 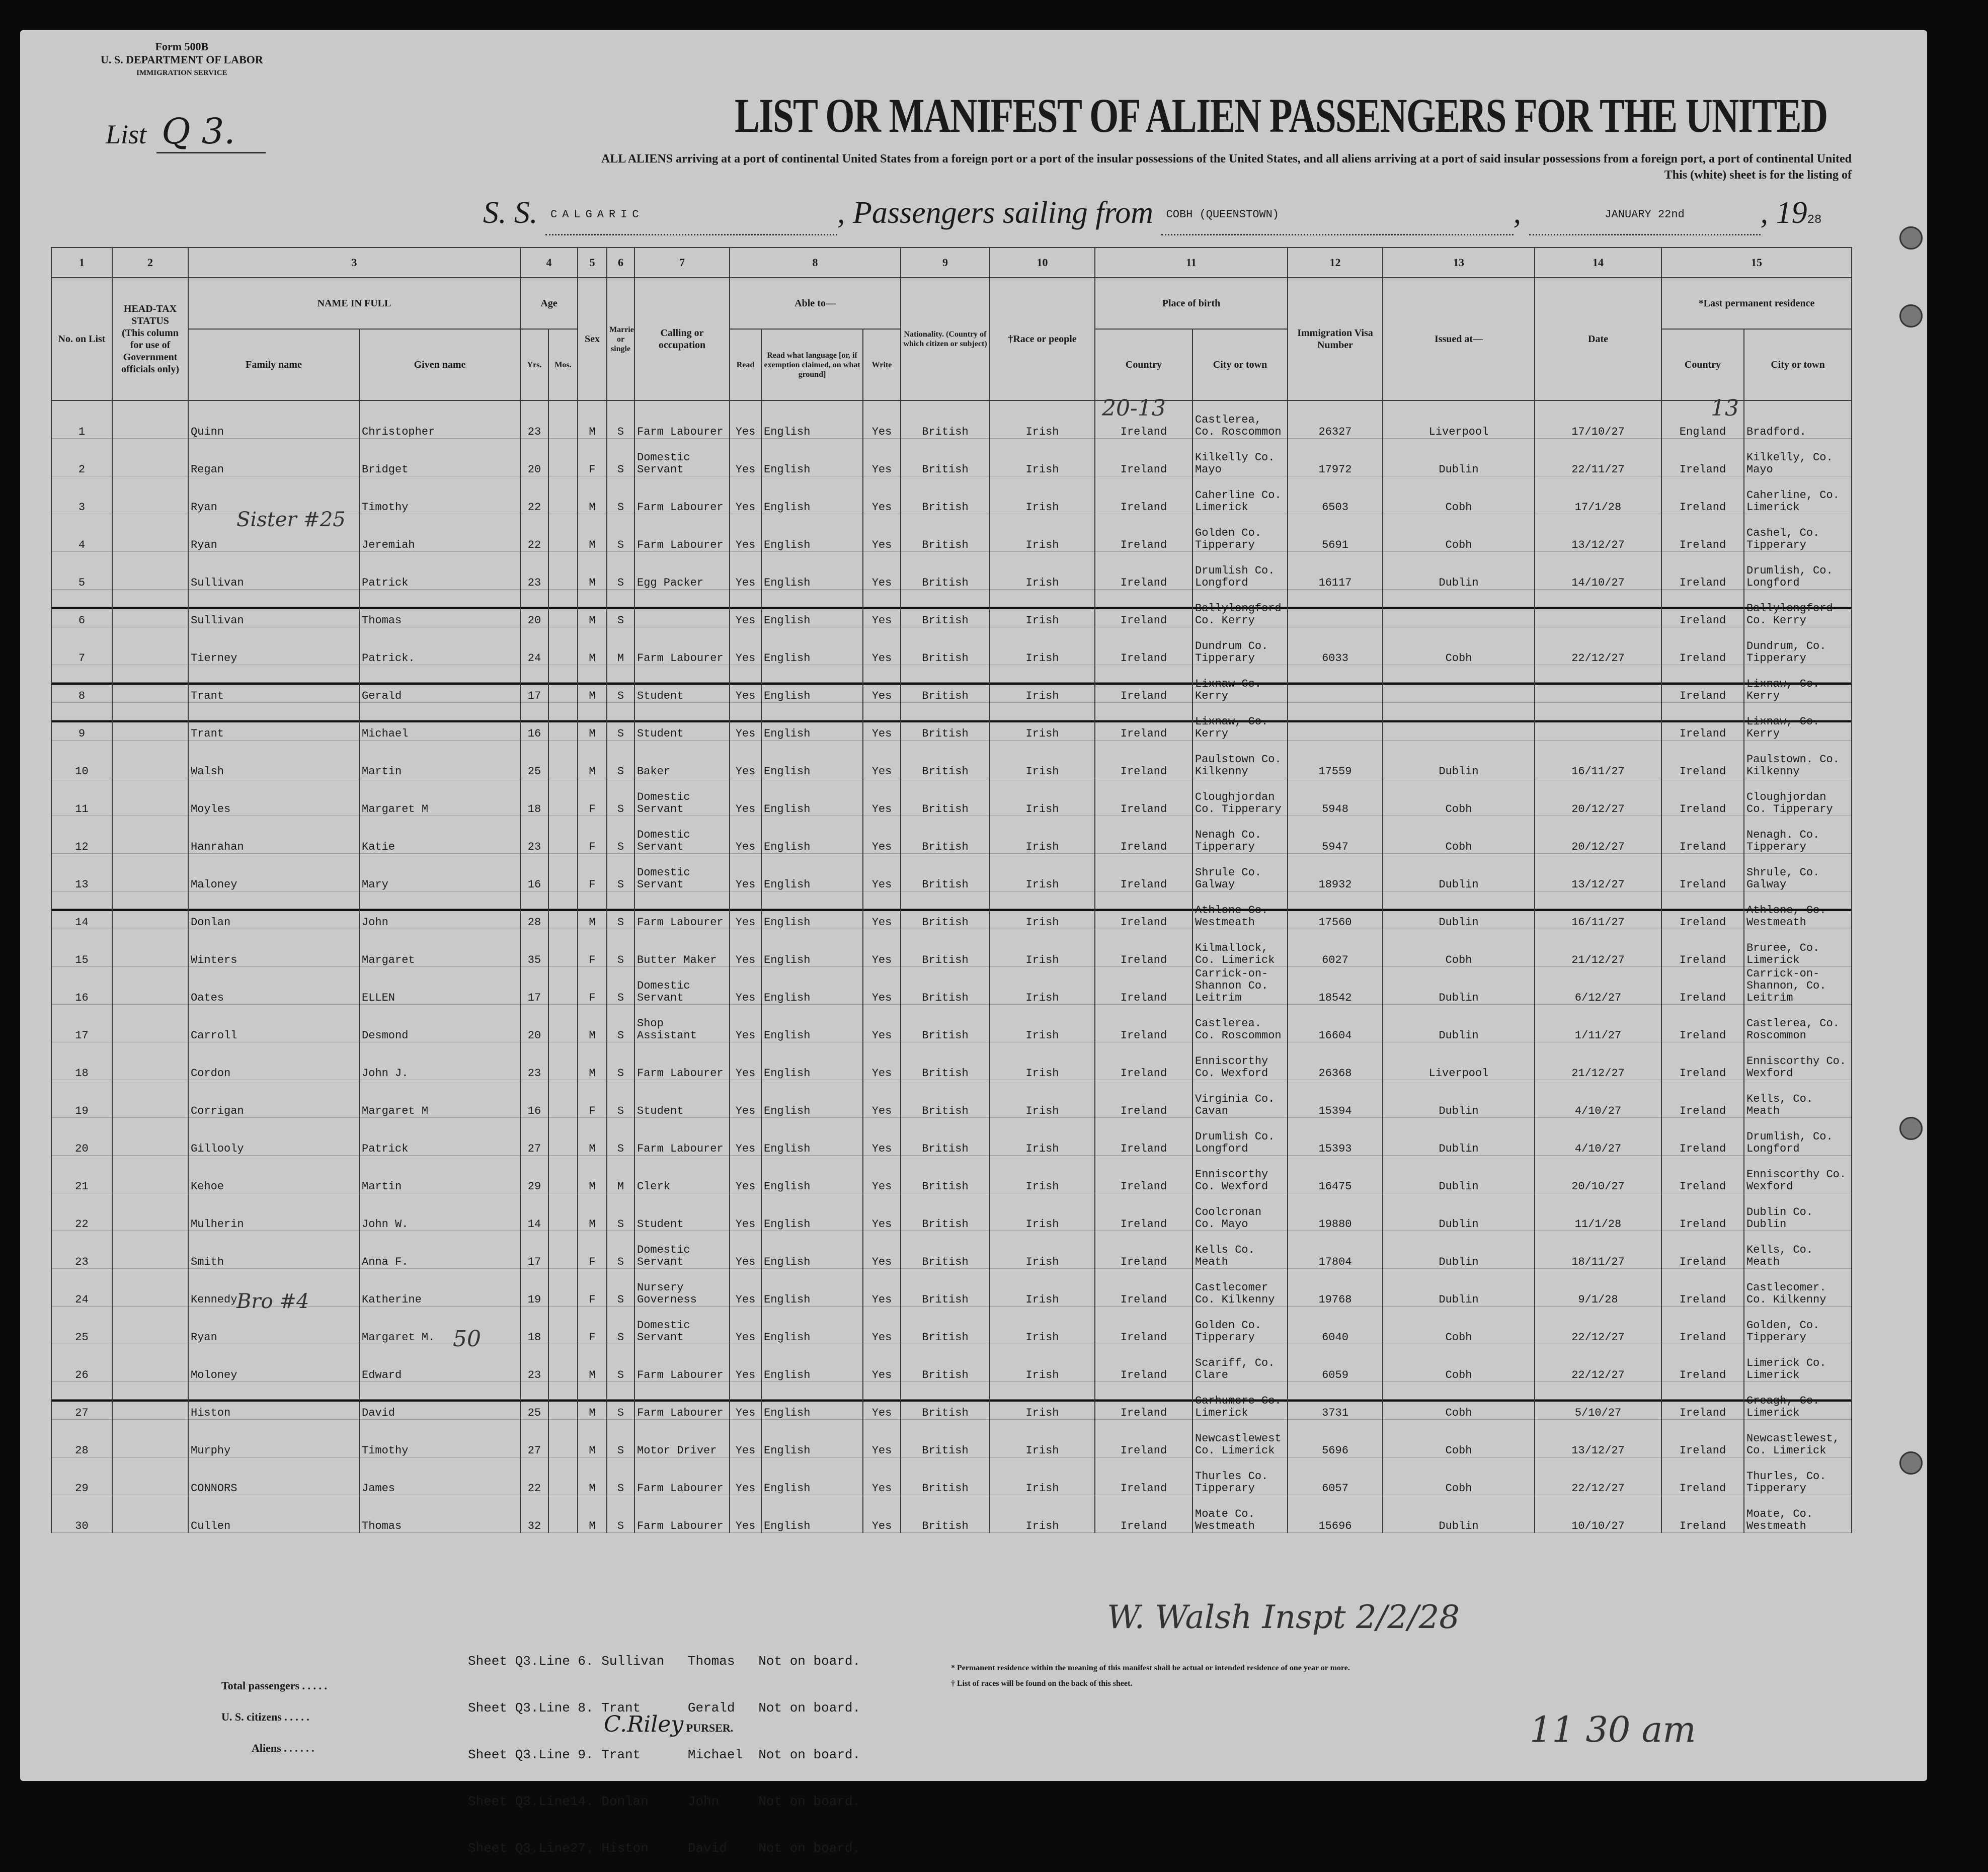 I want to click on list-number-value: Q 3., so click(x=211, y=132).